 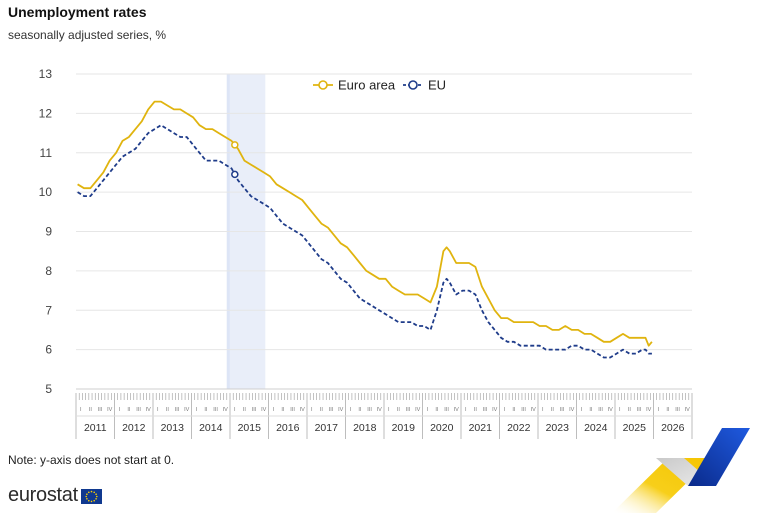 I want to click on eurostat-logo: eurostat, so click(x=55, y=495).